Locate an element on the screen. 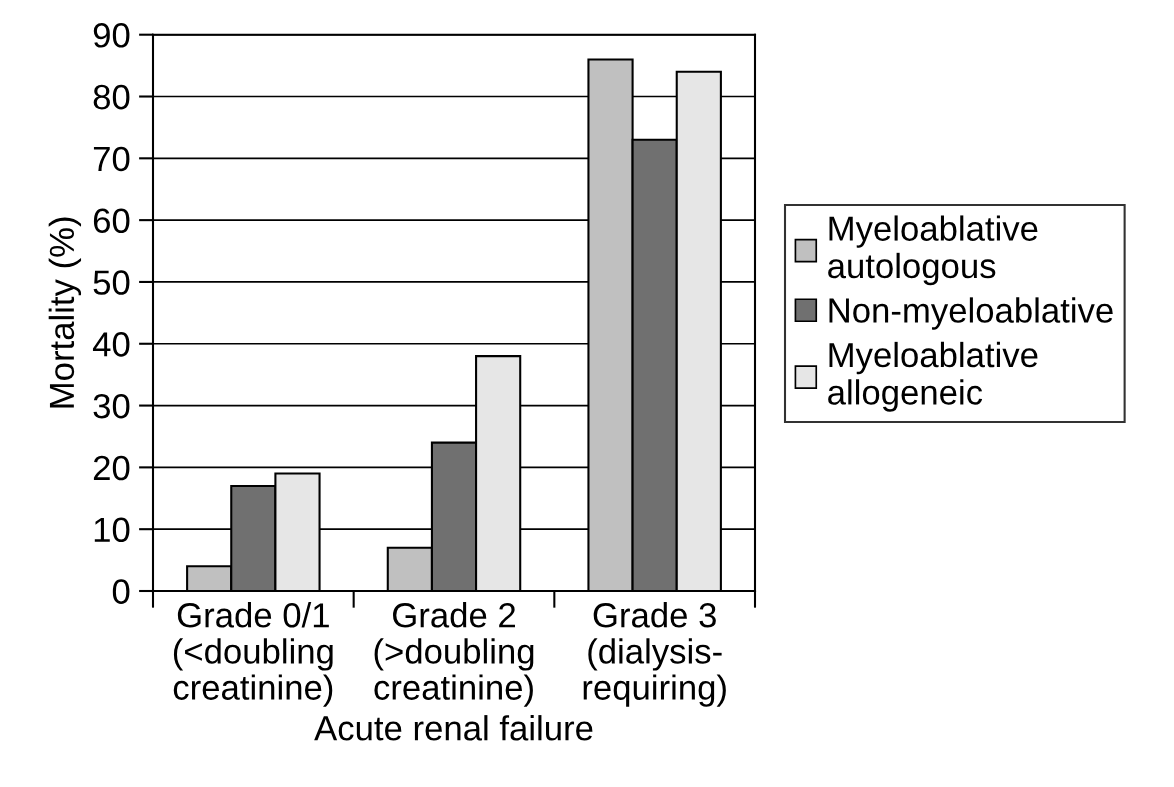 This screenshot has height=787, width=1174. legend-label: Myeloablative autologous is located at coordinates (933, 250).